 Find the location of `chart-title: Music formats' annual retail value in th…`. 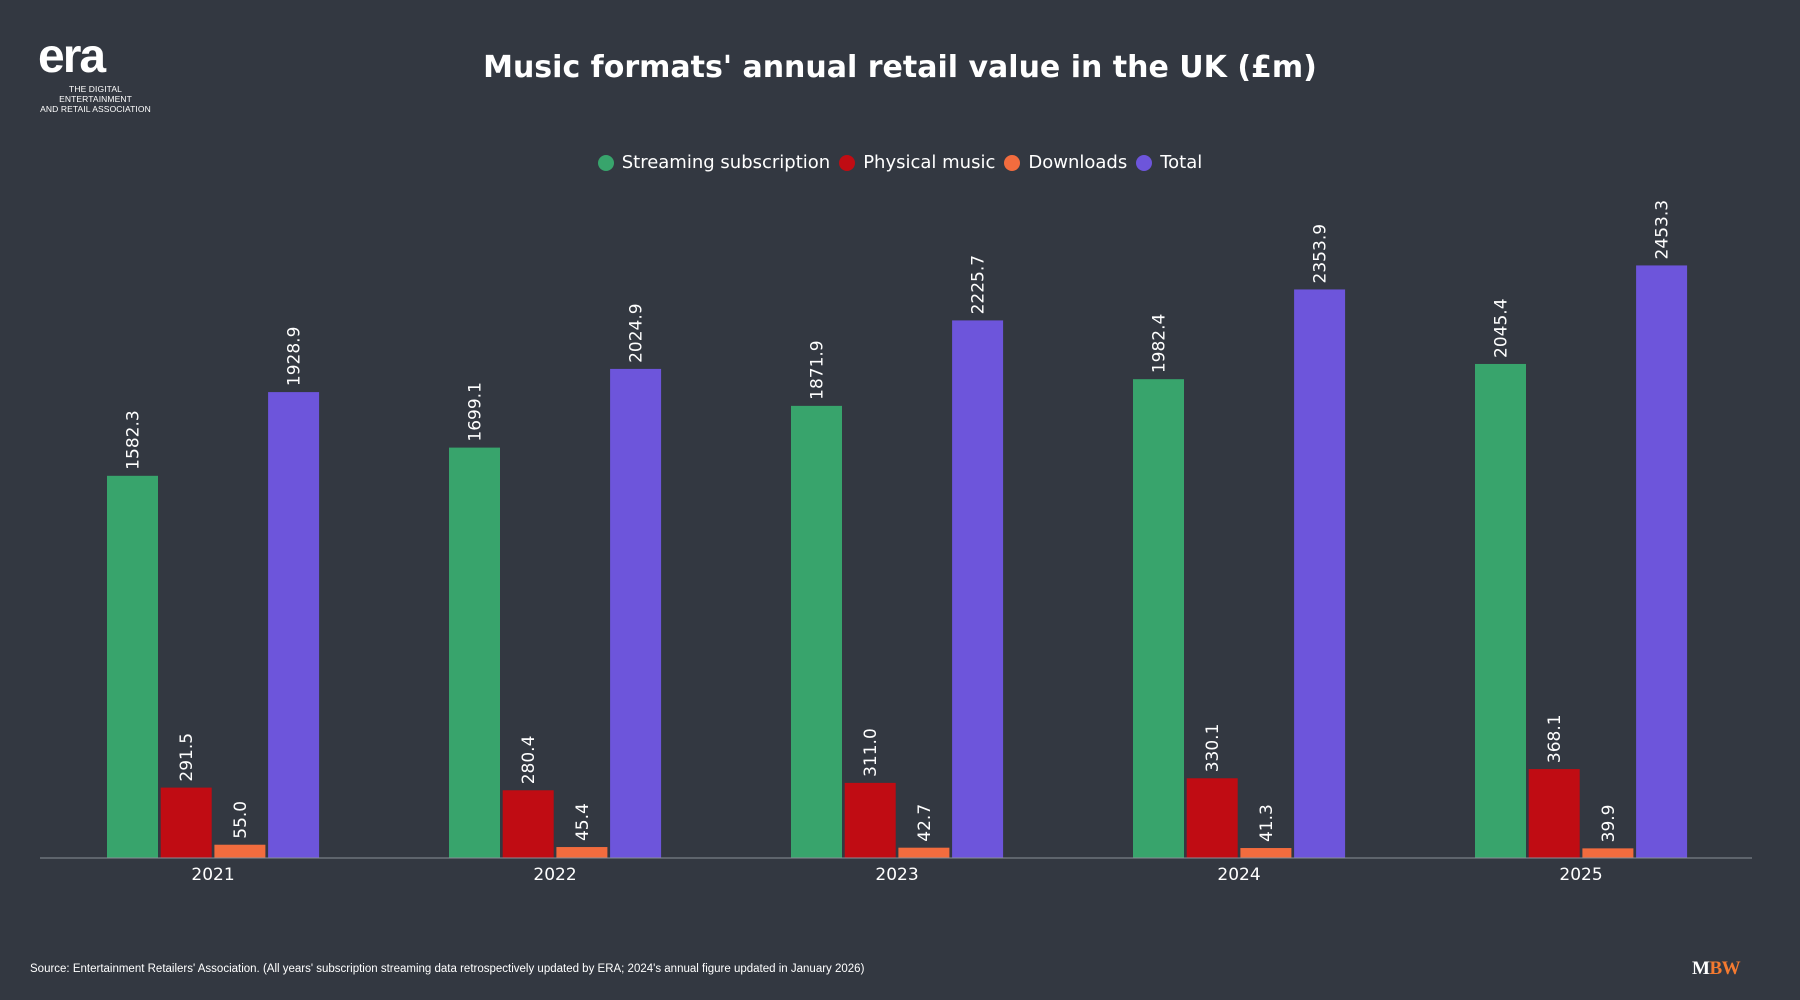

chart-title: Music formats' annual retail value in th… is located at coordinates (900, 67).